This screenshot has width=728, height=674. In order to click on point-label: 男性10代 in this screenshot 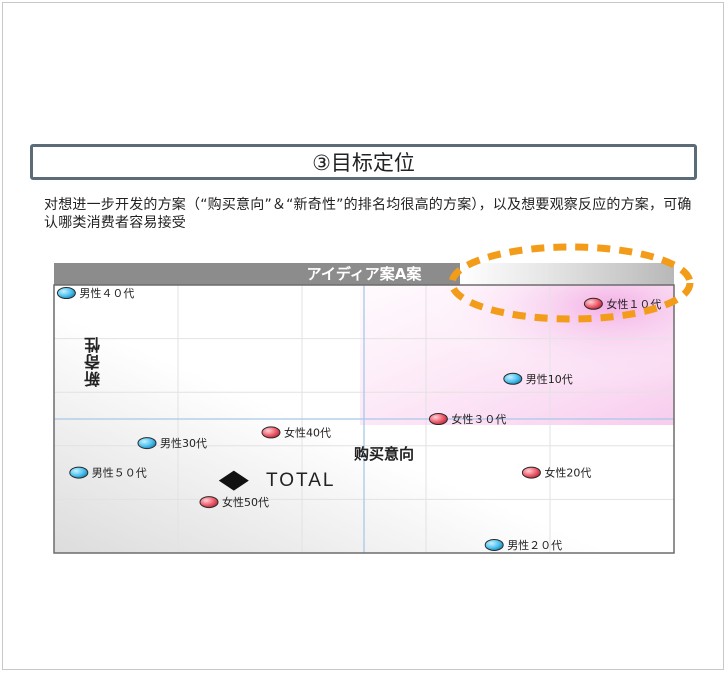, I will do `click(549, 379)`.